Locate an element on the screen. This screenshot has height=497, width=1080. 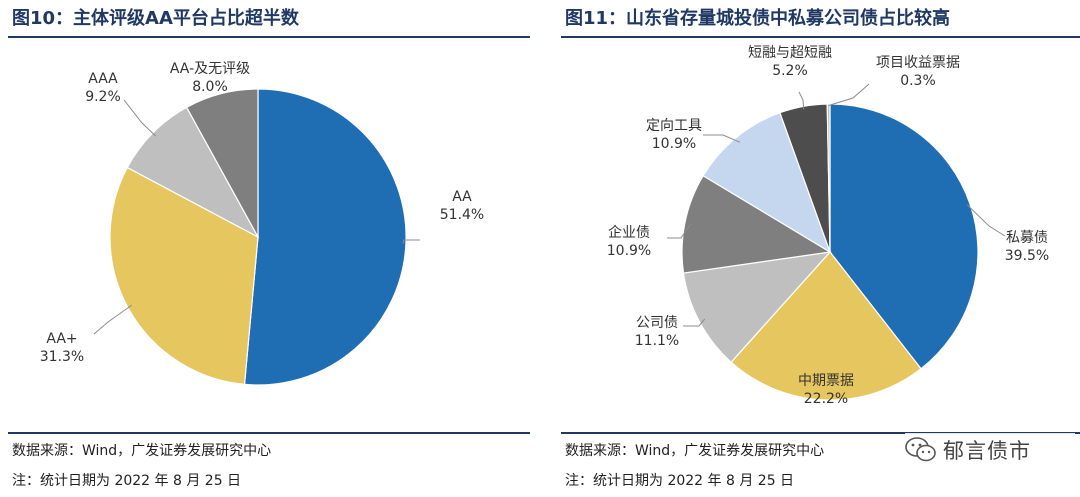
slice-label-1-0: 私募债 is located at coordinates (1027, 238).